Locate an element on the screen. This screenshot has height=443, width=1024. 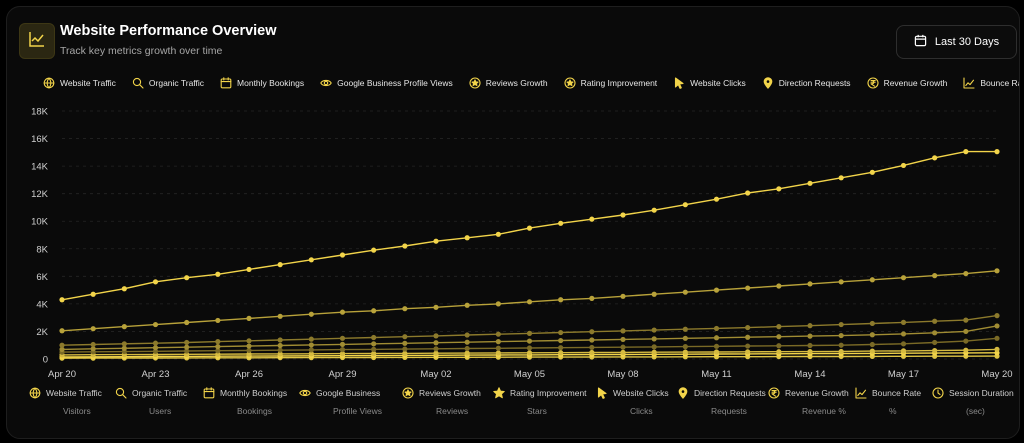
legend-bottom-item: Rating Improvement Stars is located at coordinates (540, 401).